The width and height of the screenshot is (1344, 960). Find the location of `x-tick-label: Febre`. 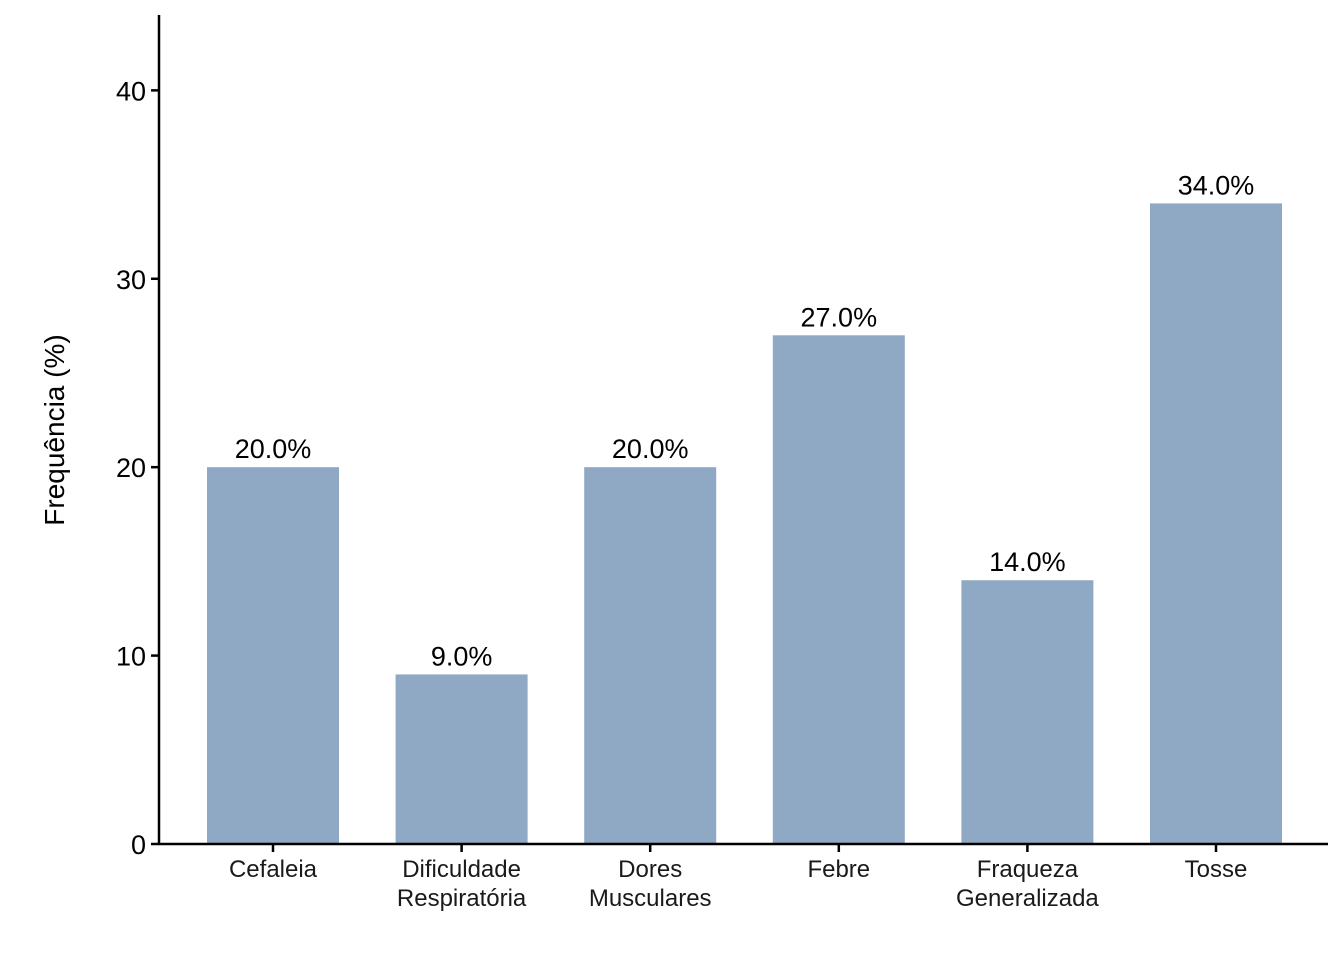

x-tick-label: Febre is located at coordinates (838, 869).